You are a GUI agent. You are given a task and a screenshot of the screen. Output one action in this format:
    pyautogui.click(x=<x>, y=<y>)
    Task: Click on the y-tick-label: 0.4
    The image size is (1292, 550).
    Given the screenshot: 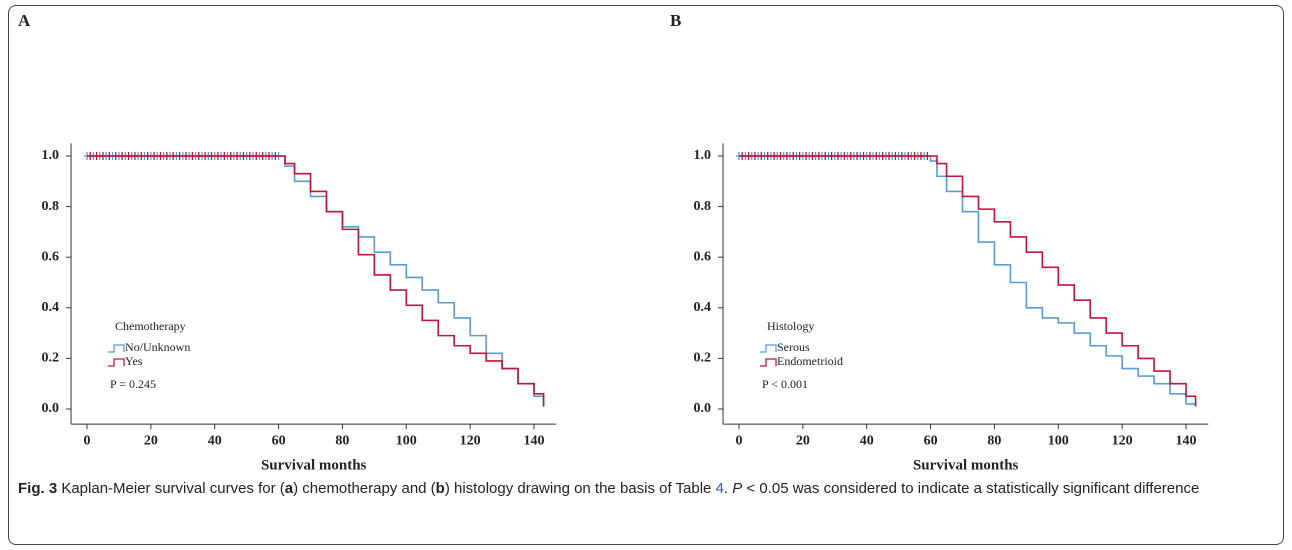 What is the action you would take?
    pyautogui.click(x=703, y=307)
    